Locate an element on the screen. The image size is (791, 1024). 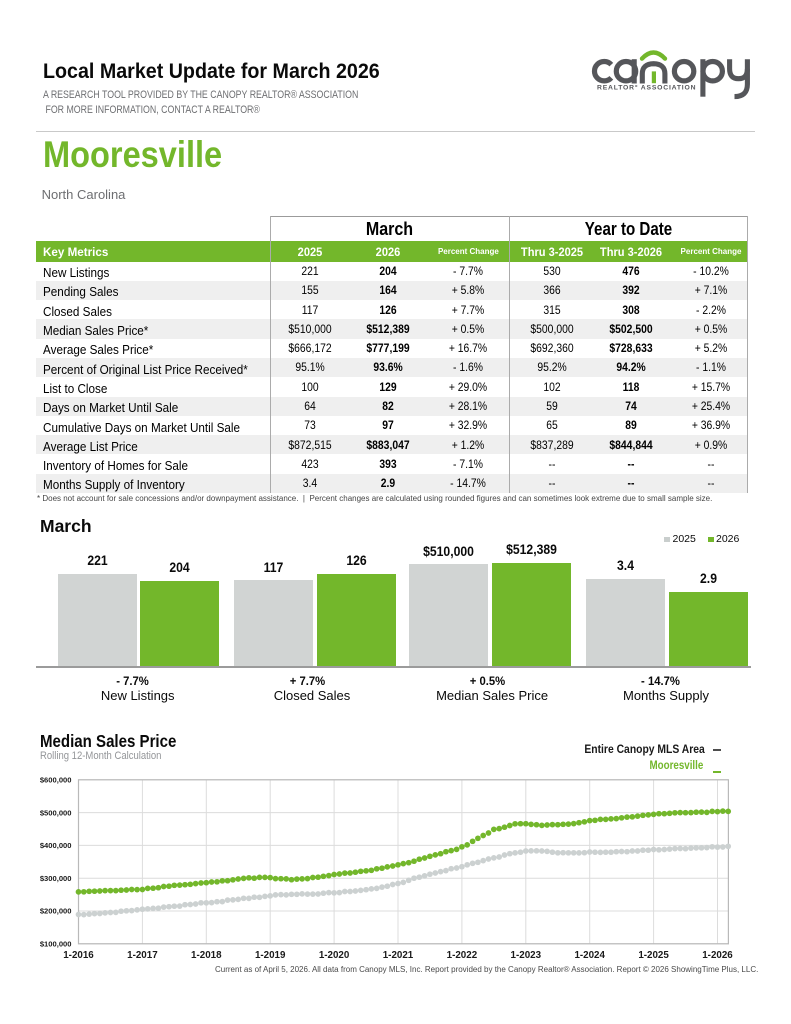
svg-text: $400,000 is located at coordinates (56, 845).